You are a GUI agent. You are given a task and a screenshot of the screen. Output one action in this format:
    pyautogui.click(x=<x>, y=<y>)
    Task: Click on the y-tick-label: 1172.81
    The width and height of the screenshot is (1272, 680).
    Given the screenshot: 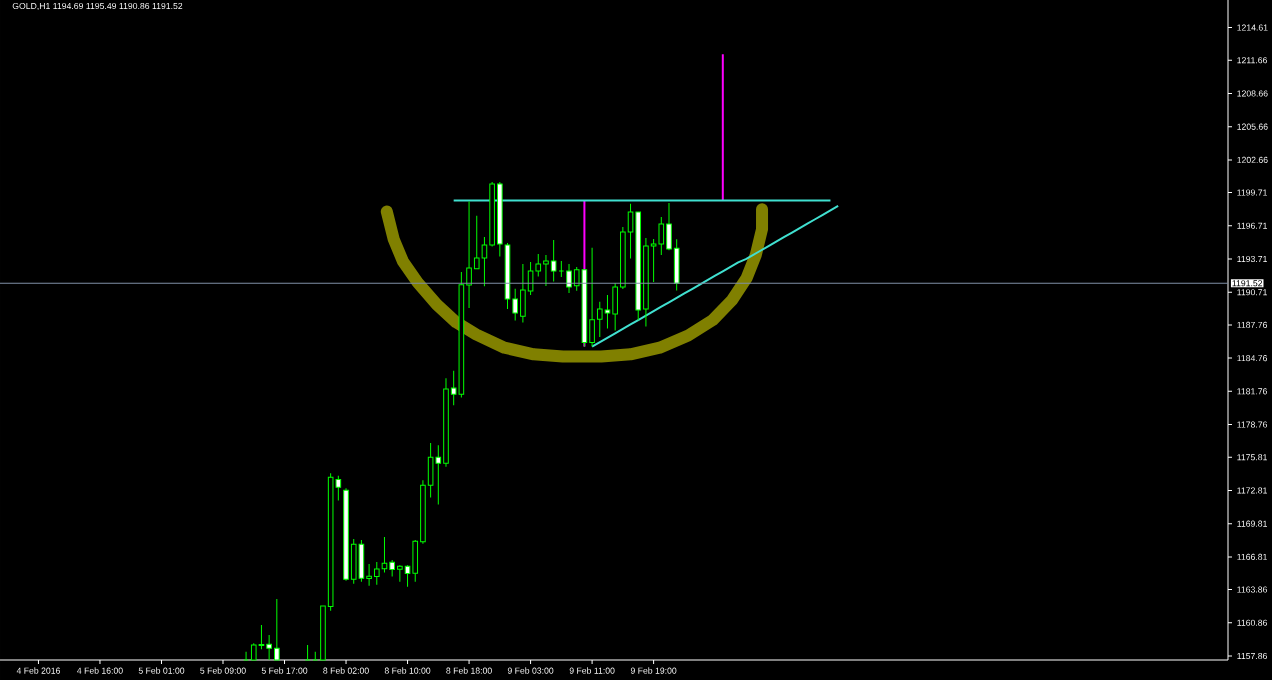 What is the action you would take?
    pyautogui.click(x=1252, y=490)
    